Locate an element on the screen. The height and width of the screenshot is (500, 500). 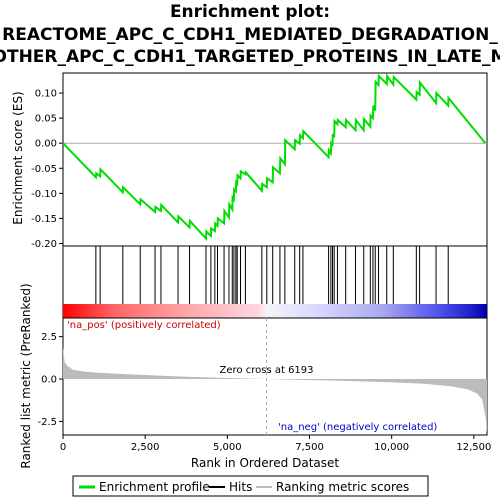
metric-y-tick-label: 2.5 is located at coordinates (49, 337).